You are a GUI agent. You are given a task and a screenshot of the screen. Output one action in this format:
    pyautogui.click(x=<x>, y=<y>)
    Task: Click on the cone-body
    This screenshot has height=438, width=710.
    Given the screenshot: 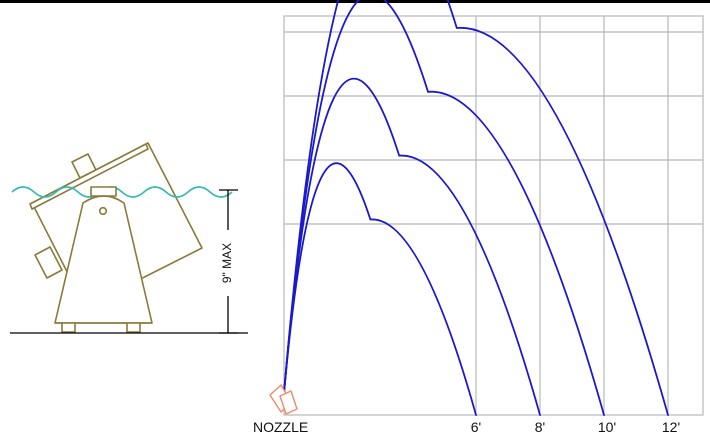 What is the action you would take?
    pyautogui.click(x=103, y=259)
    